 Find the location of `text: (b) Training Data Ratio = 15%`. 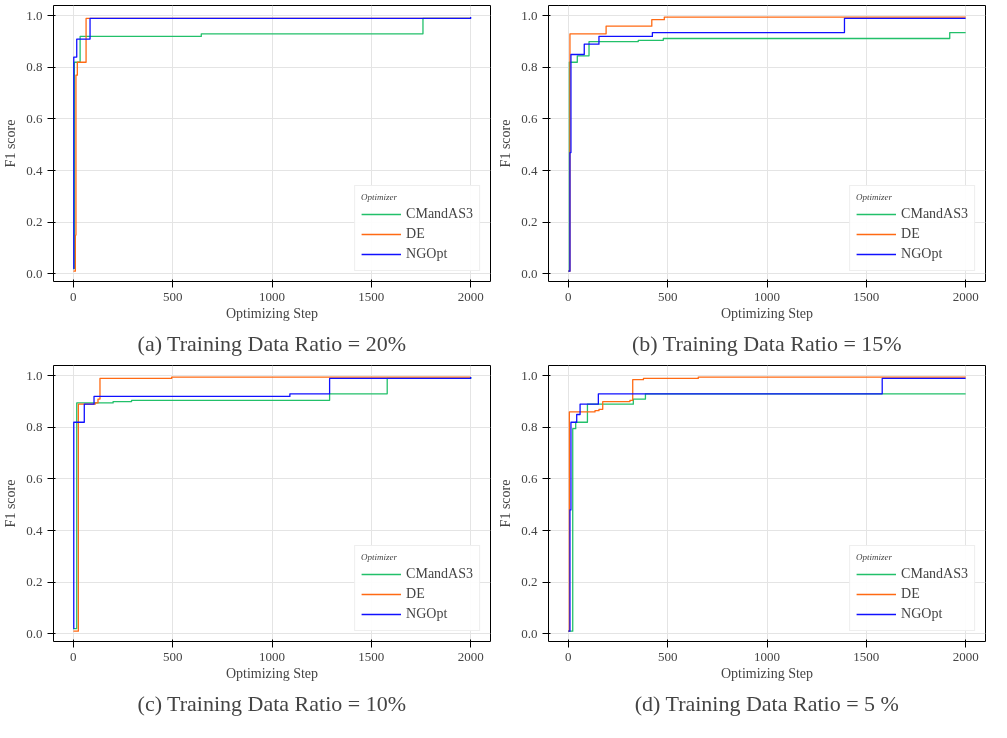

text: (b) Training Data Ratio = 15% is located at coordinates (766, 343).